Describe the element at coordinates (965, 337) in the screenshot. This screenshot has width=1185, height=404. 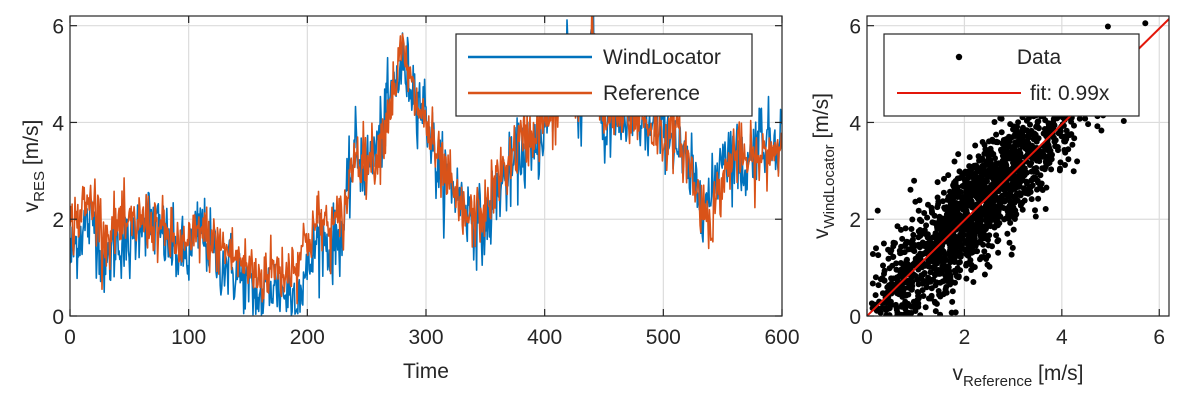
I see `scatter-x-tick-label: 2` at that location.